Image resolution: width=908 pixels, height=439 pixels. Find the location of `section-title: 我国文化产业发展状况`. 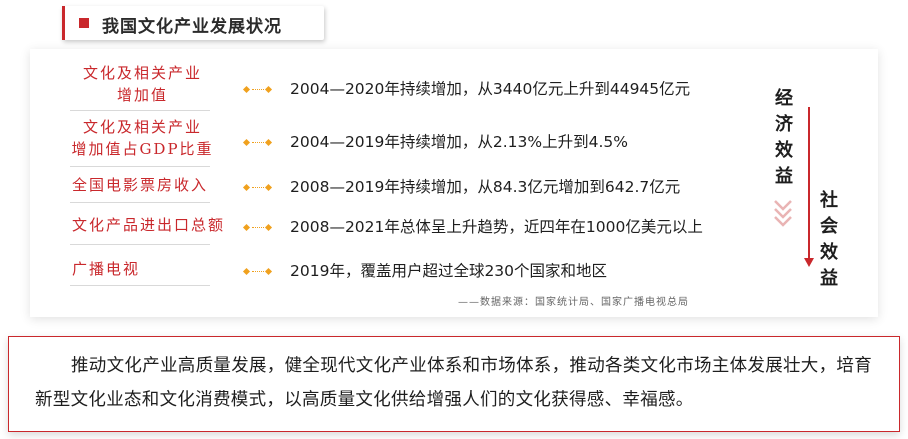

section-title: 我国文化产业发展状况 is located at coordinates (192, 27).